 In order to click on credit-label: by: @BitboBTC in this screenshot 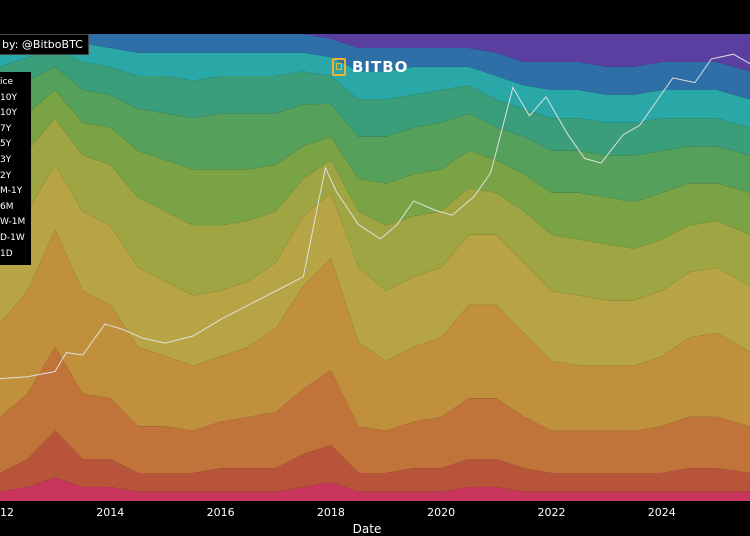, I will do `click(44, 44)`.